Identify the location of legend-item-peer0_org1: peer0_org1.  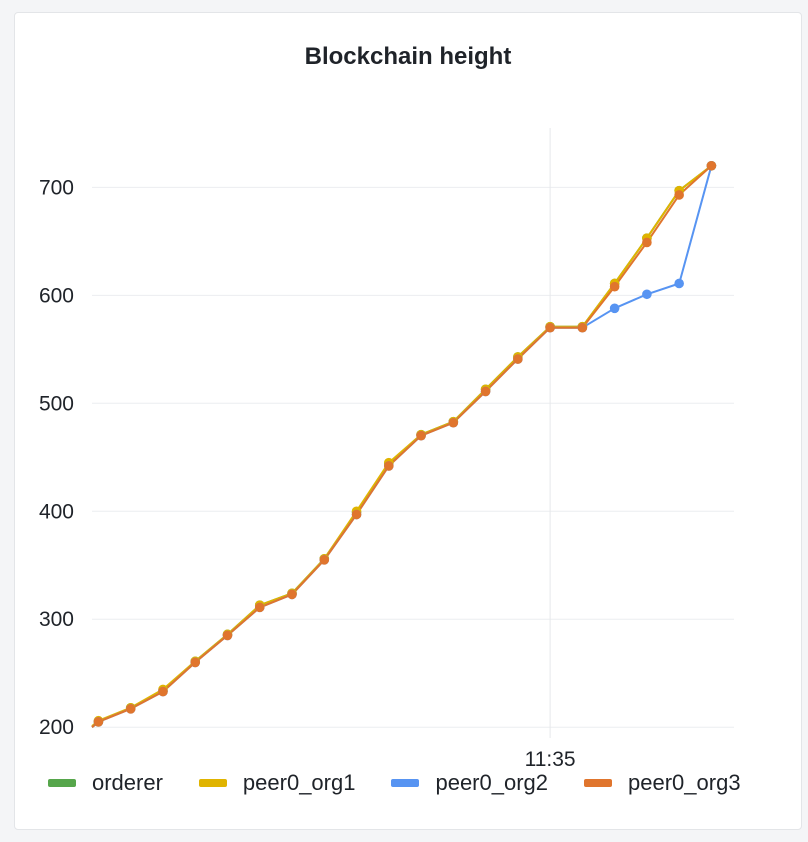
(277, 783).